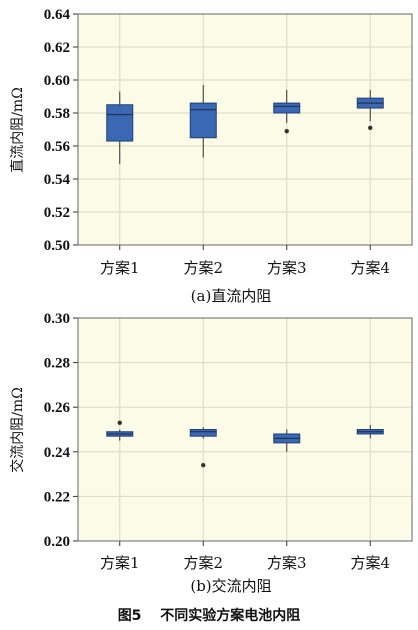  I want to click on y-tick-label: 0.64, so click(57, 15).